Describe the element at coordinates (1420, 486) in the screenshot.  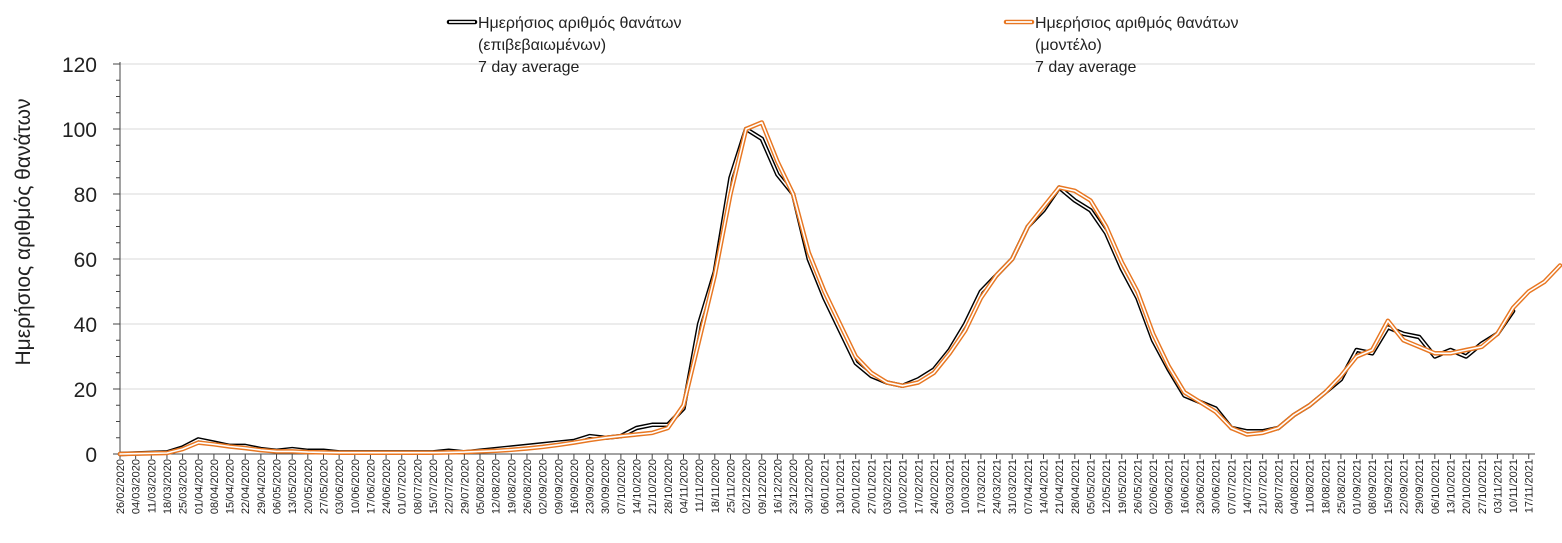
I see `x-tick-label: 29/09/2021` at that location.